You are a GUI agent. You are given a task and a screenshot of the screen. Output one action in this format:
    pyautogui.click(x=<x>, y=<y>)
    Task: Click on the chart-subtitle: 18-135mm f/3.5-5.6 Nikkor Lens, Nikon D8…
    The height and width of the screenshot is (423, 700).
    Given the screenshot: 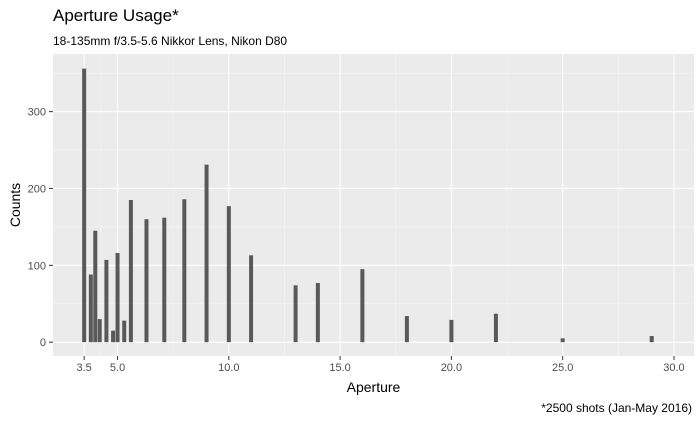 What is the action you would take?
    pyautogui.click(x=170, y=41)
    